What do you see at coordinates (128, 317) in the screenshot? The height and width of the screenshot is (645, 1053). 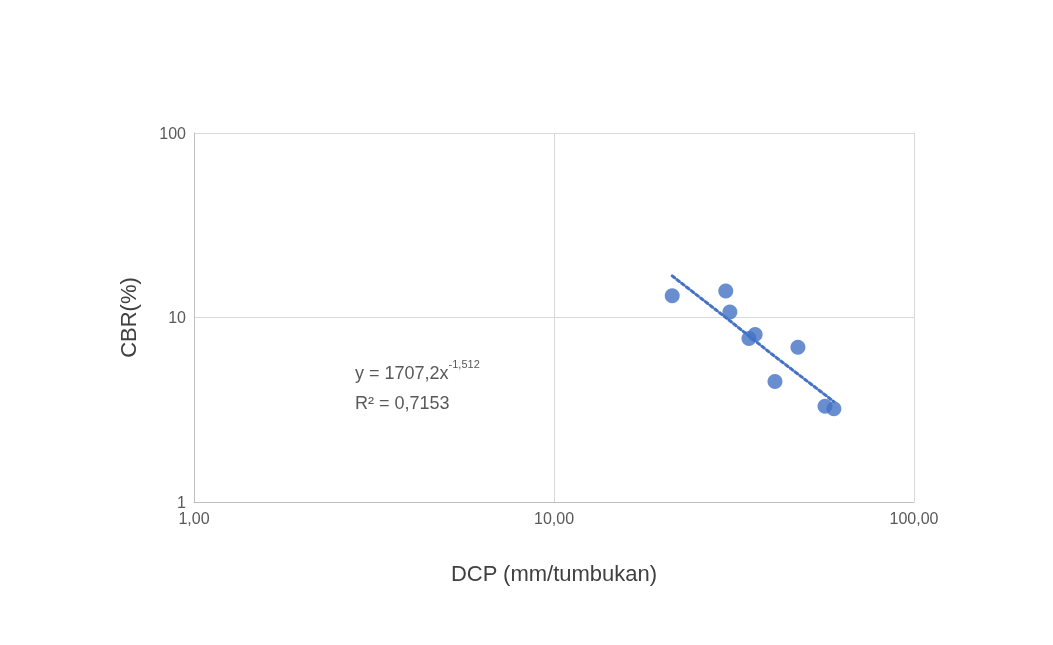 I see `y-axis-title: CBR(%)` at bounding box center [128, 317].